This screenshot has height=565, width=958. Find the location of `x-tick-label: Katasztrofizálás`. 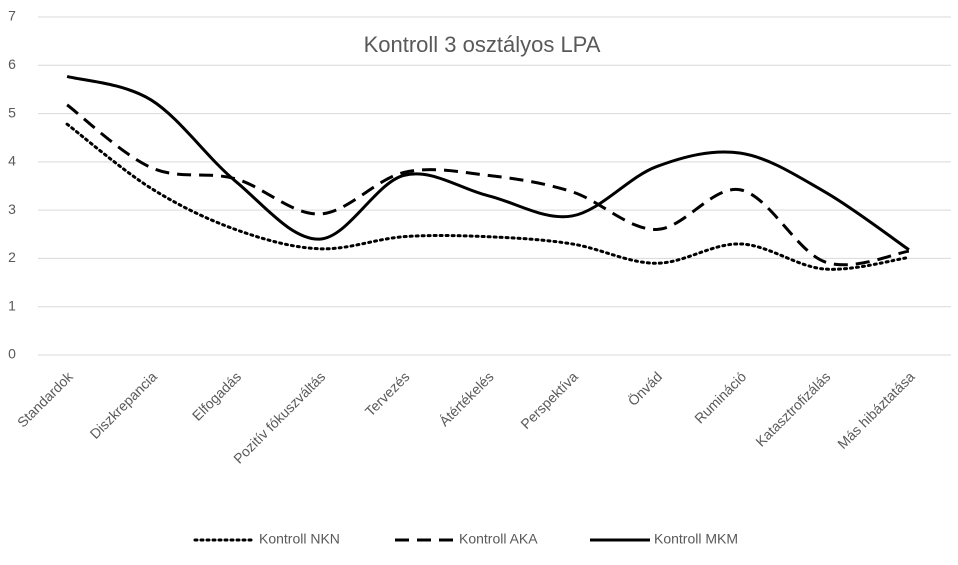

x-tick-label: Katasztrofizálás is located at coordinates (792, 408).